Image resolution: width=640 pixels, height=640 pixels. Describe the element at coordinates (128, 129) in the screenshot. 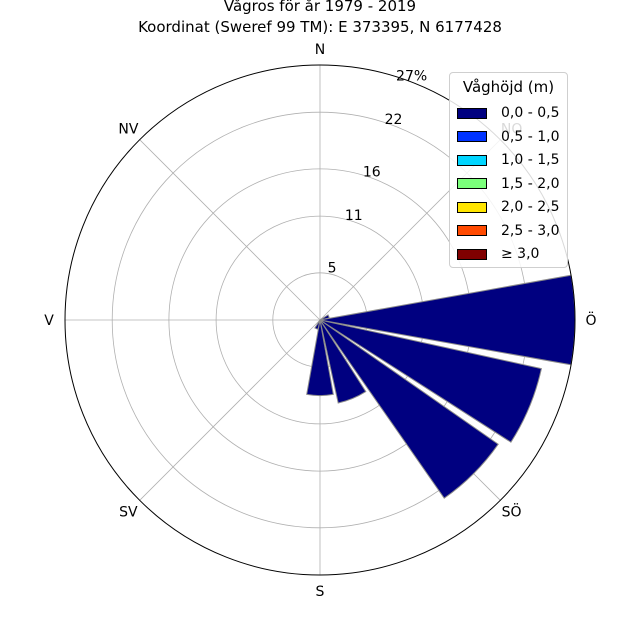

I see `direction-label-NV: NV` at that location.